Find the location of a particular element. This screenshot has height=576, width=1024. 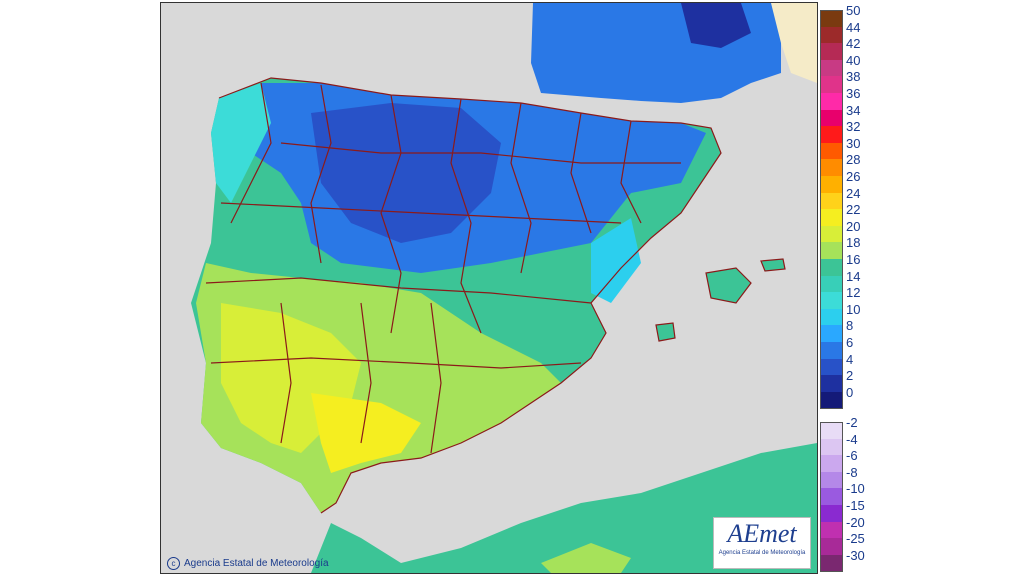

legend-label: 18 is located at coordinates (853, 243).